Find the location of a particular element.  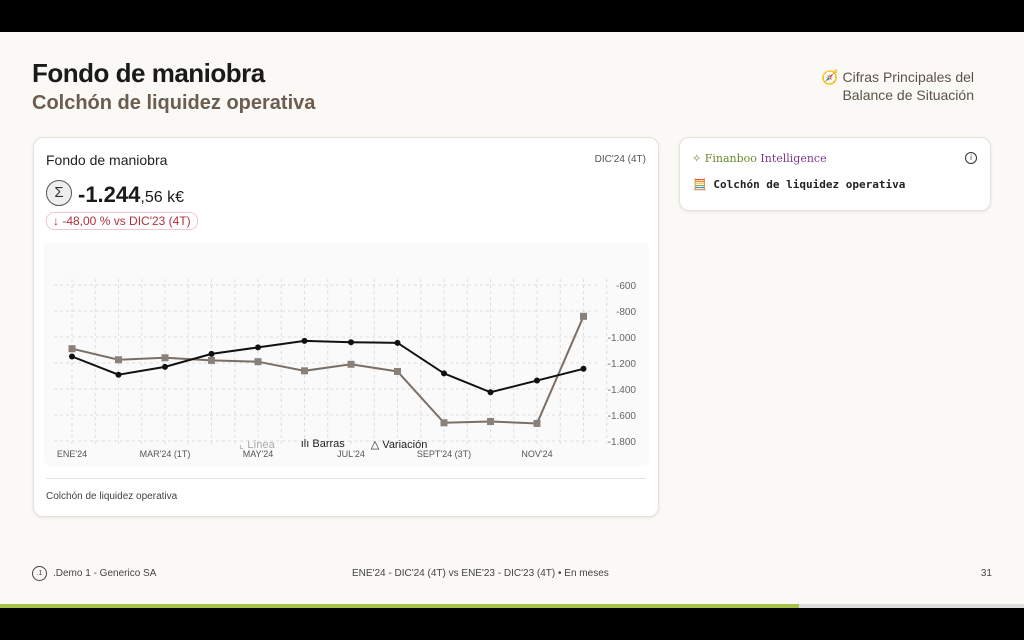

y-tick-label: -1.400 is located at coordinates (622, 390).